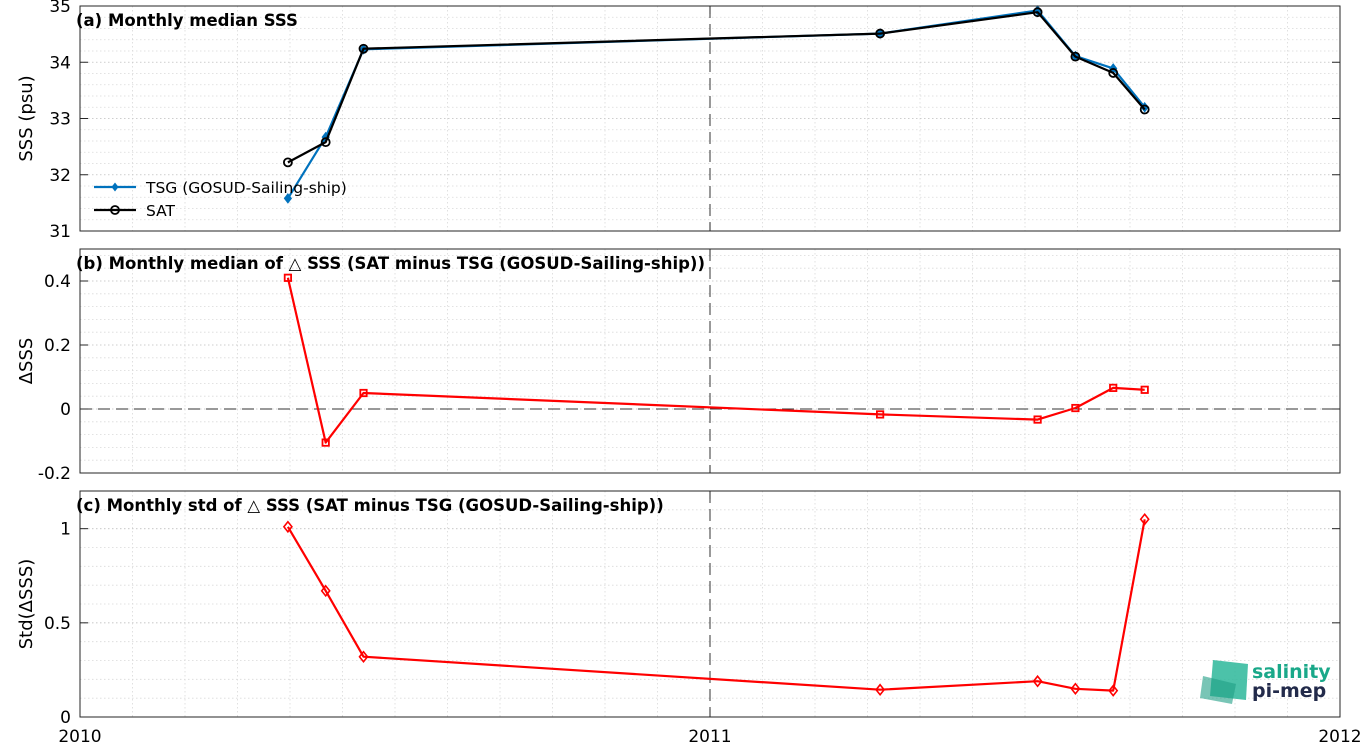 The height and width of the screenshot is (745, 1362). I want to click on y-tick-label: 0.4, so click(57, 282).